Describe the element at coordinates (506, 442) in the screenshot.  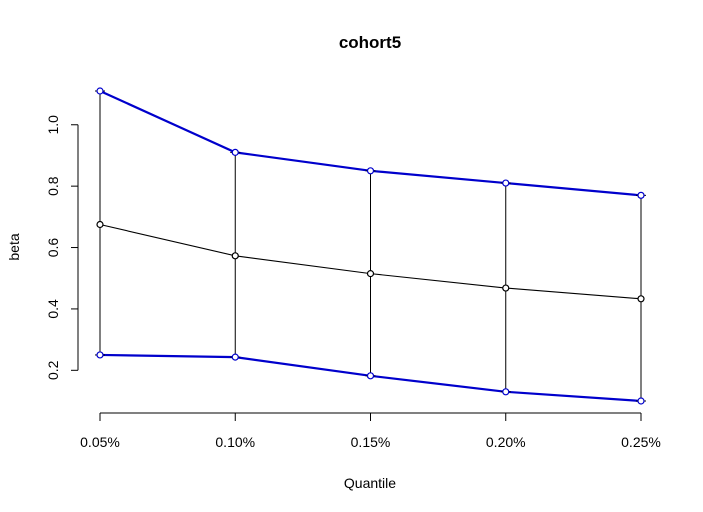
I see `x-tick-label: 0.20%` at that location.